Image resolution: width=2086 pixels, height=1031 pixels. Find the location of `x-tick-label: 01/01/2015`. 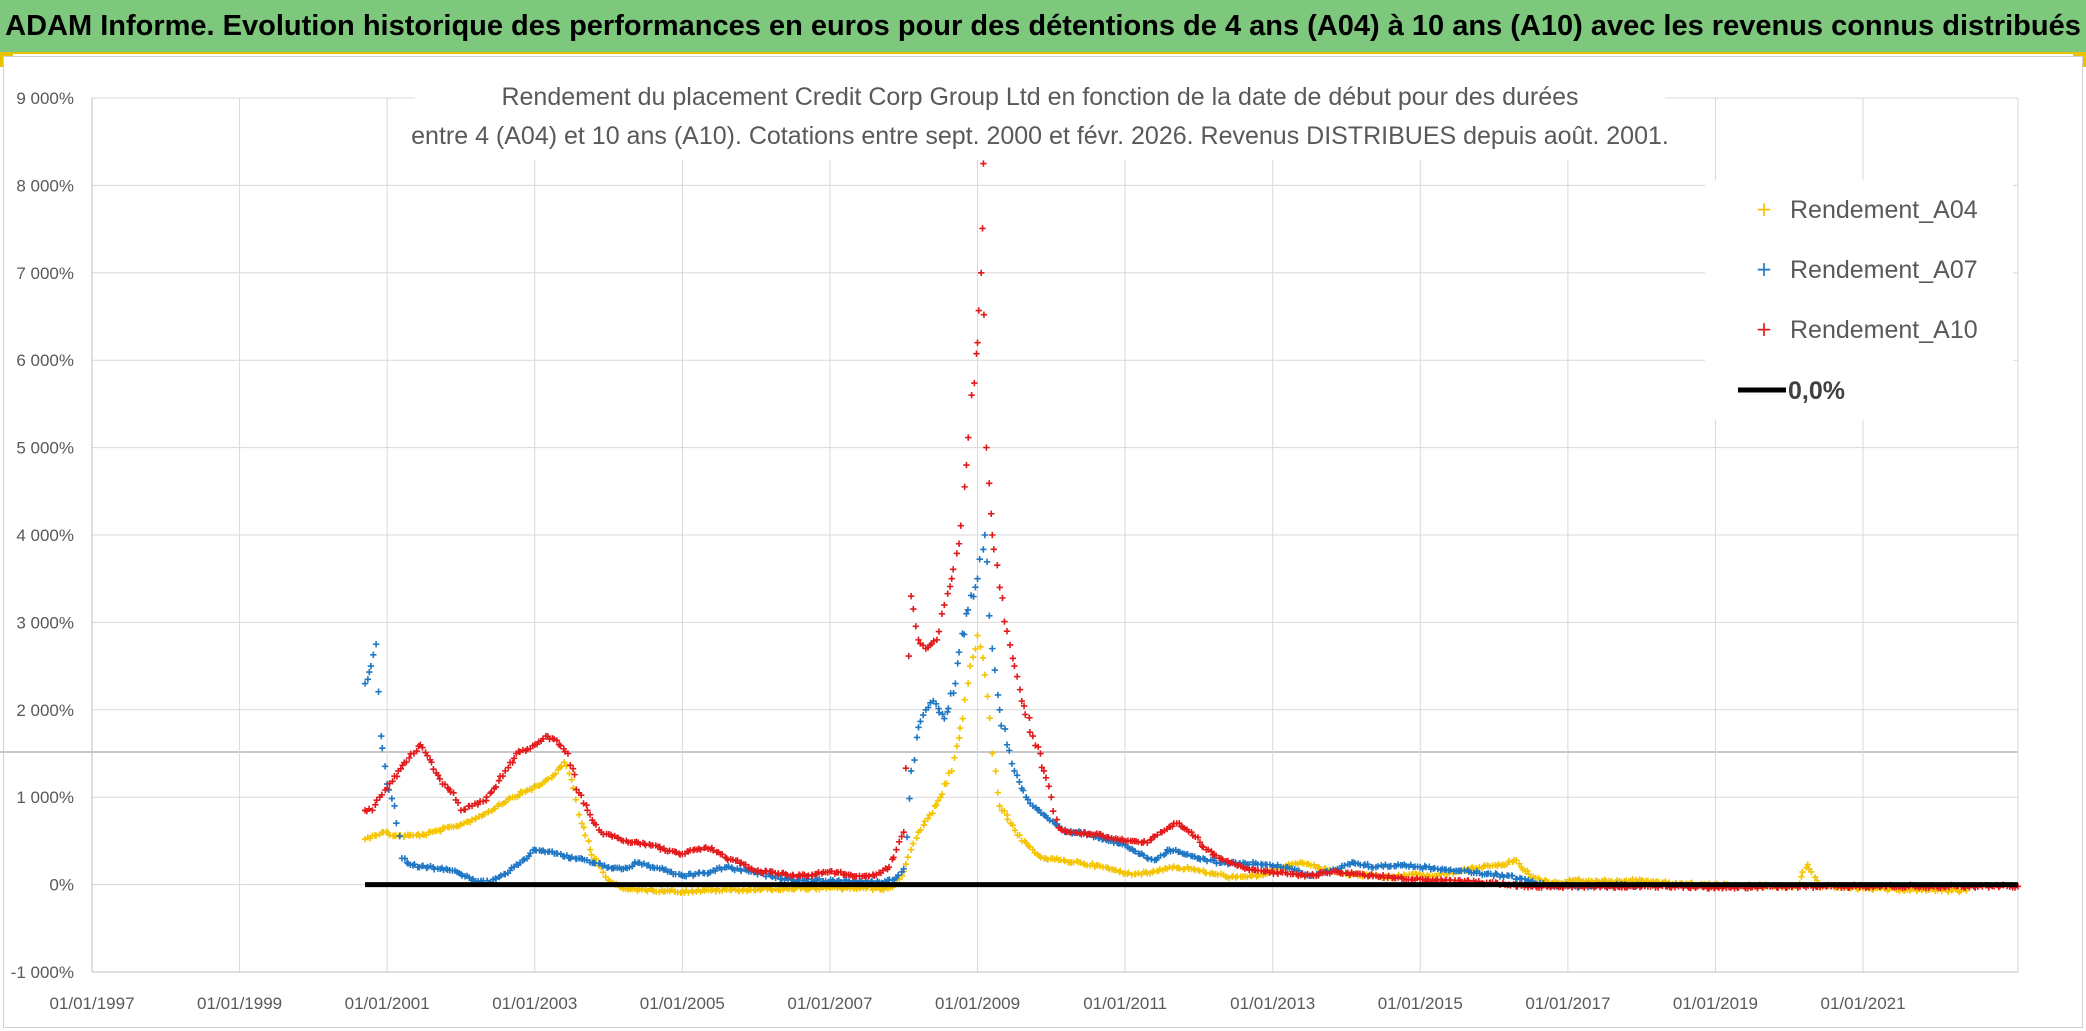

x-tick-label: 01/01/2015 is located at coordinates (1420, 1003).